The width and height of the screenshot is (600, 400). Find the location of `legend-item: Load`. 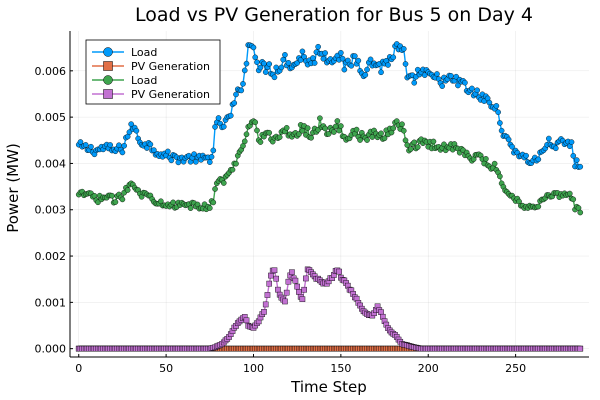

legend-item: Load is located at coordinates (124, 80).